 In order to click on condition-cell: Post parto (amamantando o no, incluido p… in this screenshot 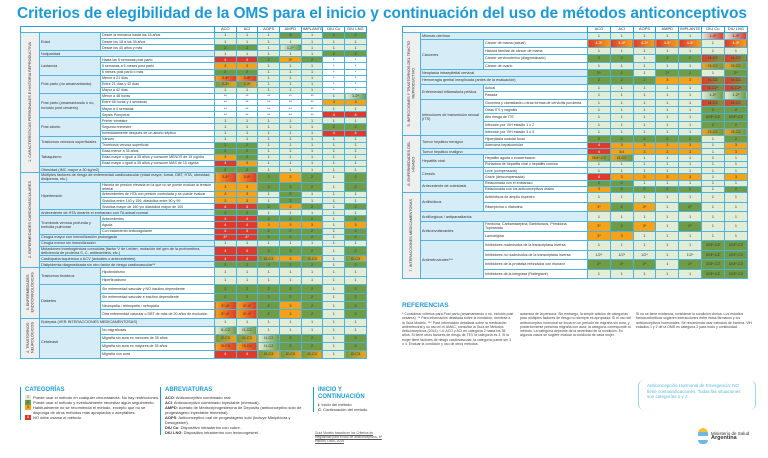, I will do `click(70, 105)`.